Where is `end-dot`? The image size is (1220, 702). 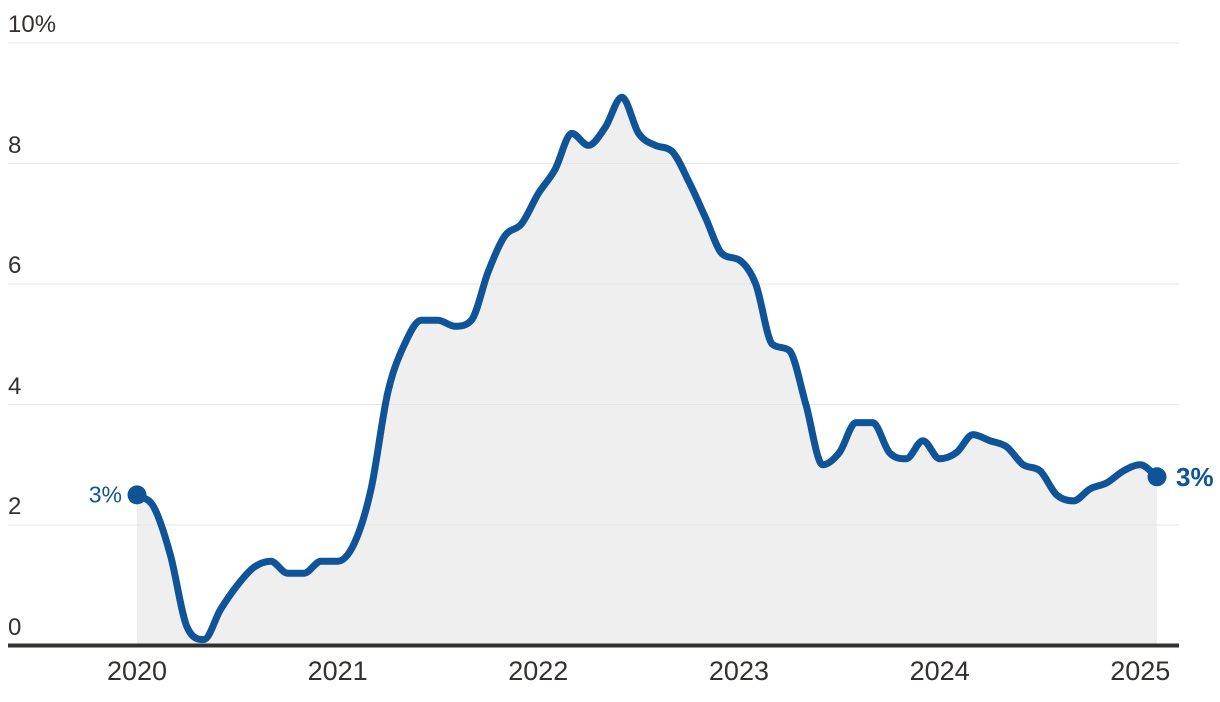
end-dot is located at coordinates (1157, 477).